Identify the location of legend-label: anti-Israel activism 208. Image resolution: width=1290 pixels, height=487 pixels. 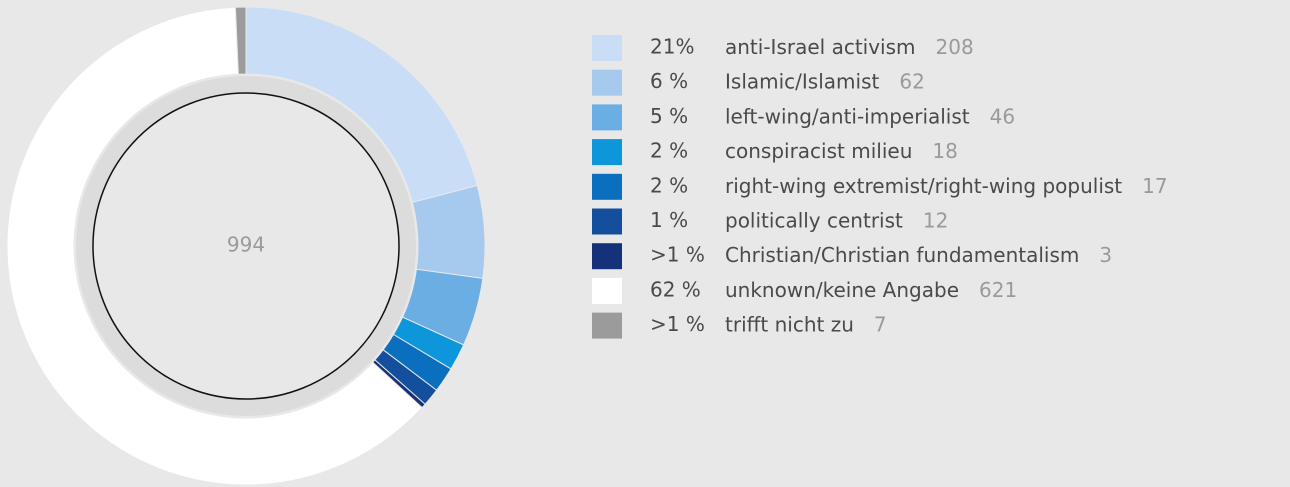
(849, 47).